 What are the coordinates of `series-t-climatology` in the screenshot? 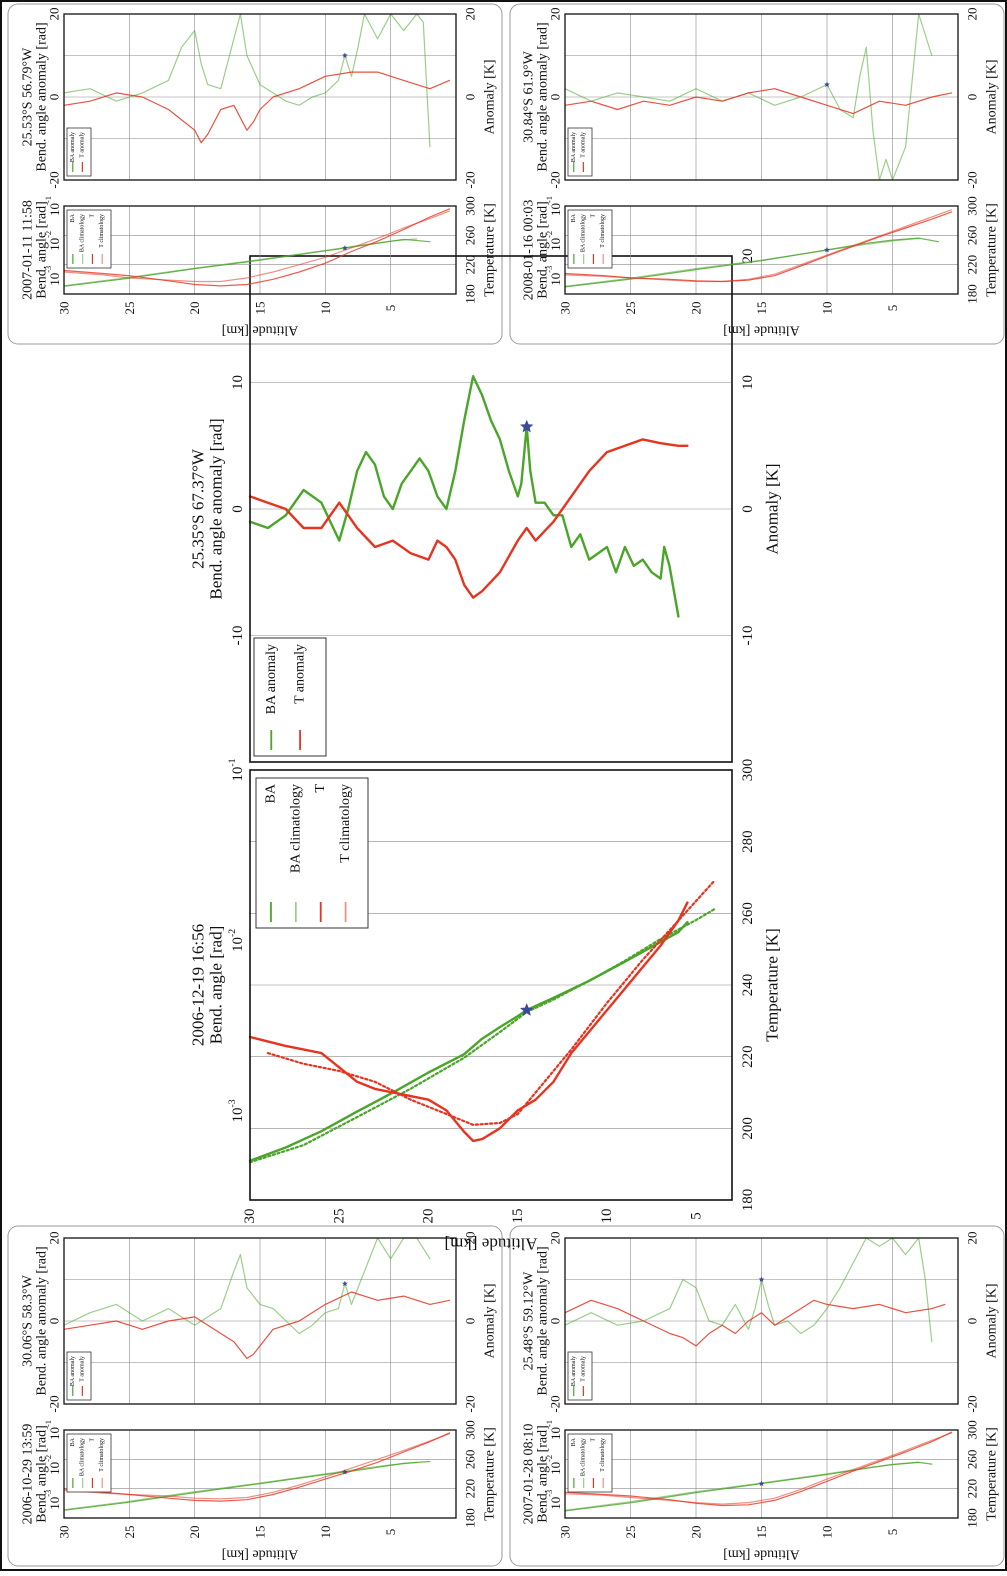 It's located at (491, 1002).